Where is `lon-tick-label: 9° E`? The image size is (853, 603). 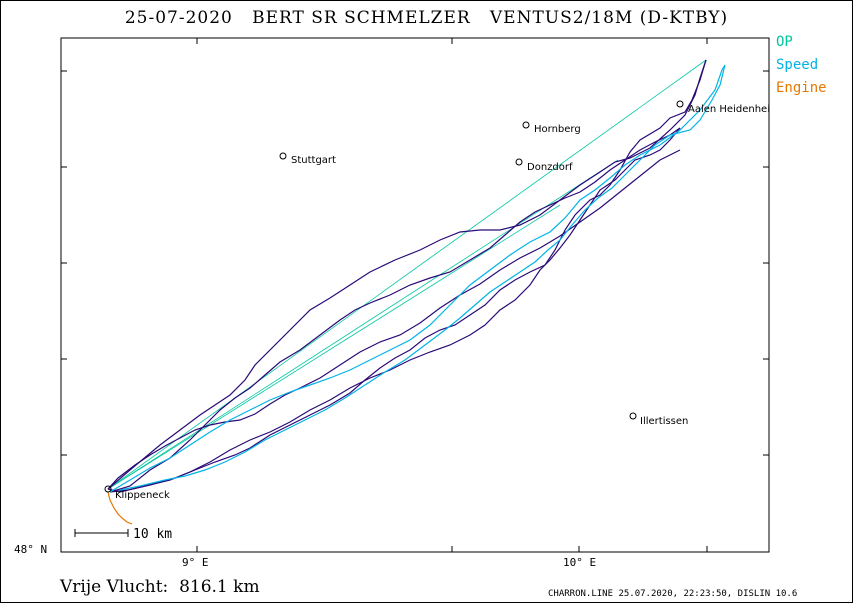 lon-tick-label: 9° E is located at coordinates (195, 562).